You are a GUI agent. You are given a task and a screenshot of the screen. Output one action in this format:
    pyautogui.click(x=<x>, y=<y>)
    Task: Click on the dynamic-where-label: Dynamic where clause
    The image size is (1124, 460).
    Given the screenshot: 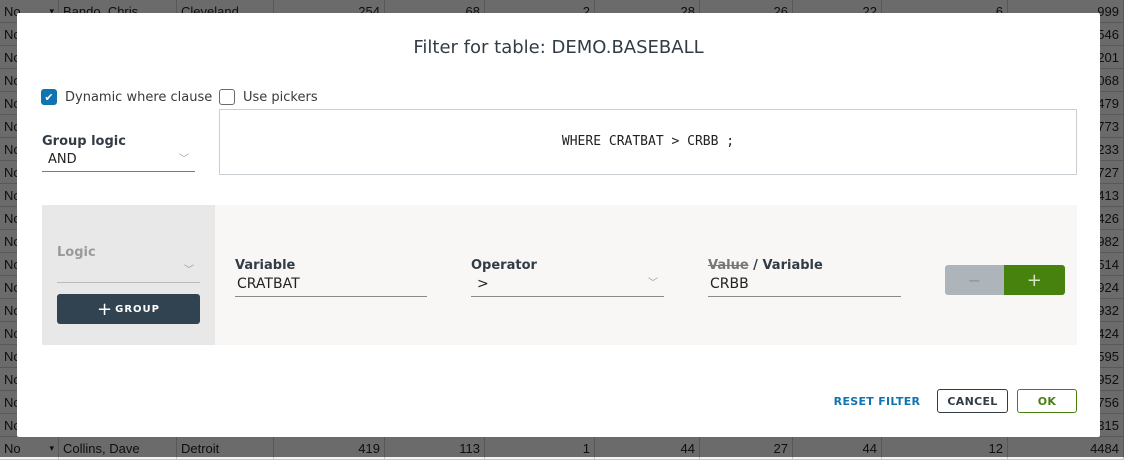 What is the action you would take?
    pyautogui.click(x=139, y=97)
    